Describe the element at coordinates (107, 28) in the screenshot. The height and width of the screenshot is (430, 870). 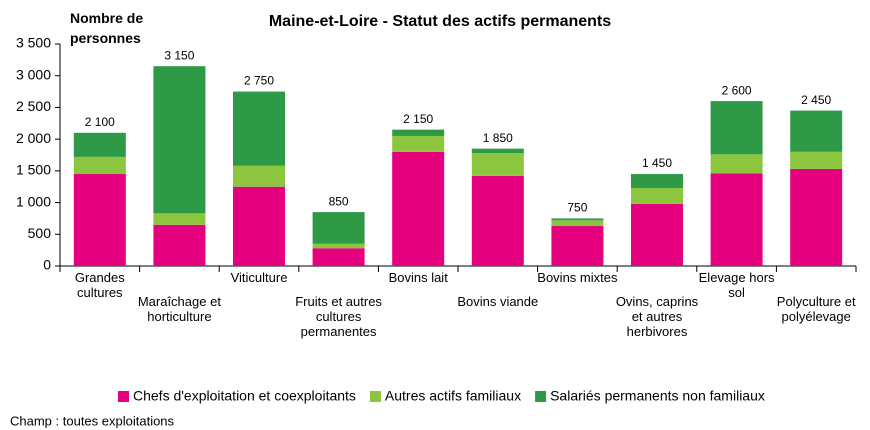
I see `y-axis-label: Nombre de personnes` at that location.